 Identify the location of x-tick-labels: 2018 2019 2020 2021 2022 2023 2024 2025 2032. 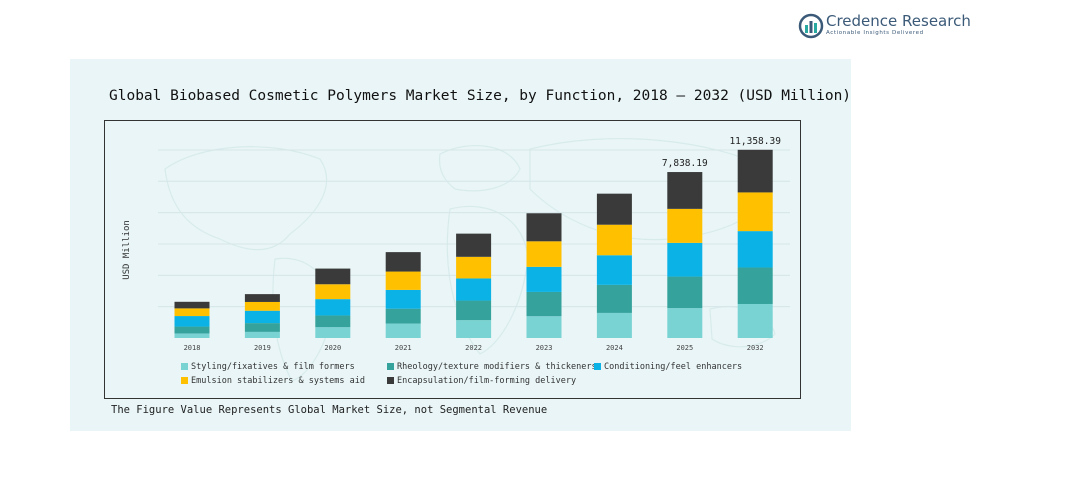
(474, 348).